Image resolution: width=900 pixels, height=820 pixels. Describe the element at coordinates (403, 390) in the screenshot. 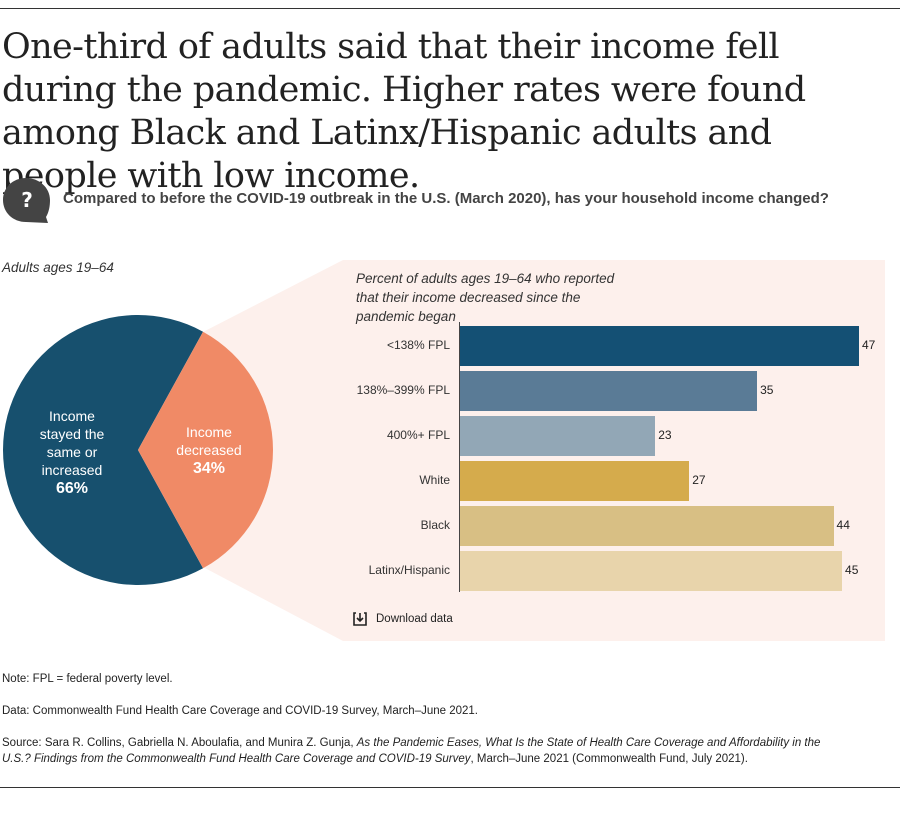

I see `bar-category-label: 138%–399% FPL` at that location.